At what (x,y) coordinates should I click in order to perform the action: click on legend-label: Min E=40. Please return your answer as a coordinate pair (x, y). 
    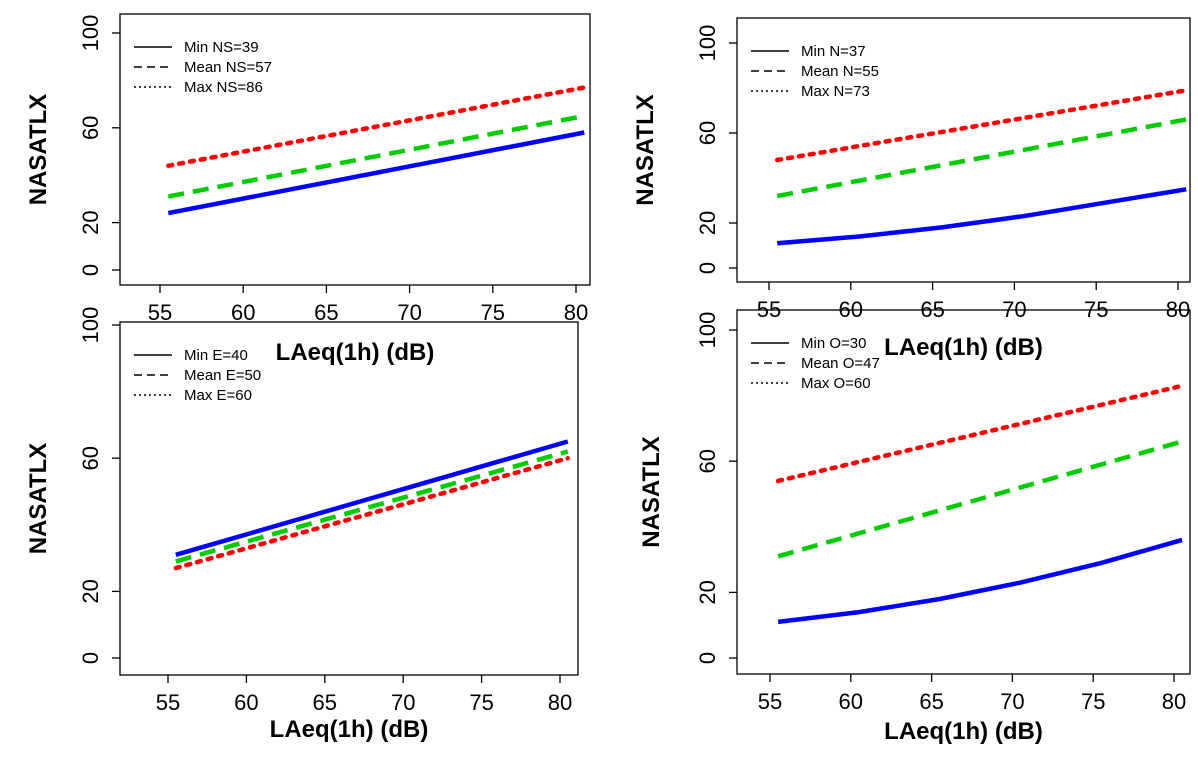
    Looking at the image, I should click on (216, 355).